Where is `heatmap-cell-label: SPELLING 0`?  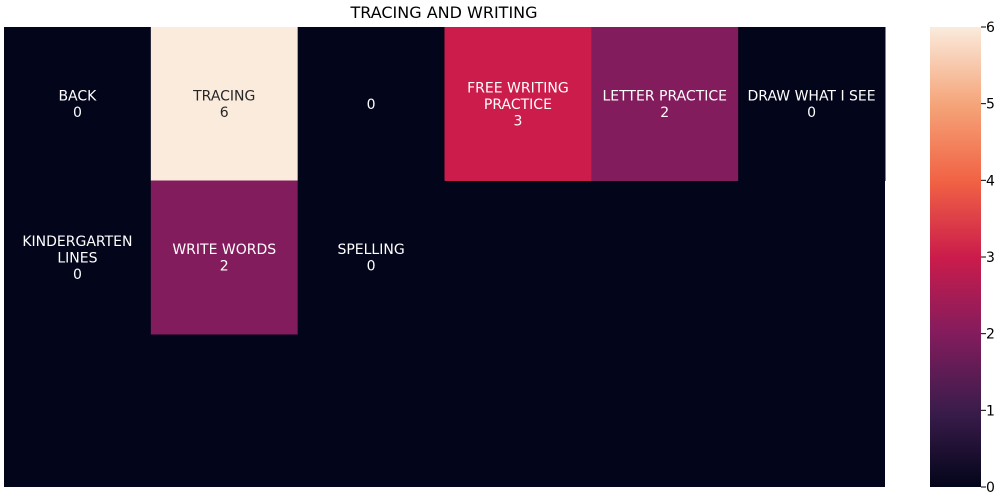 heatmap-cell-label: SPELLING 0 is located at coordinates (370, 258).